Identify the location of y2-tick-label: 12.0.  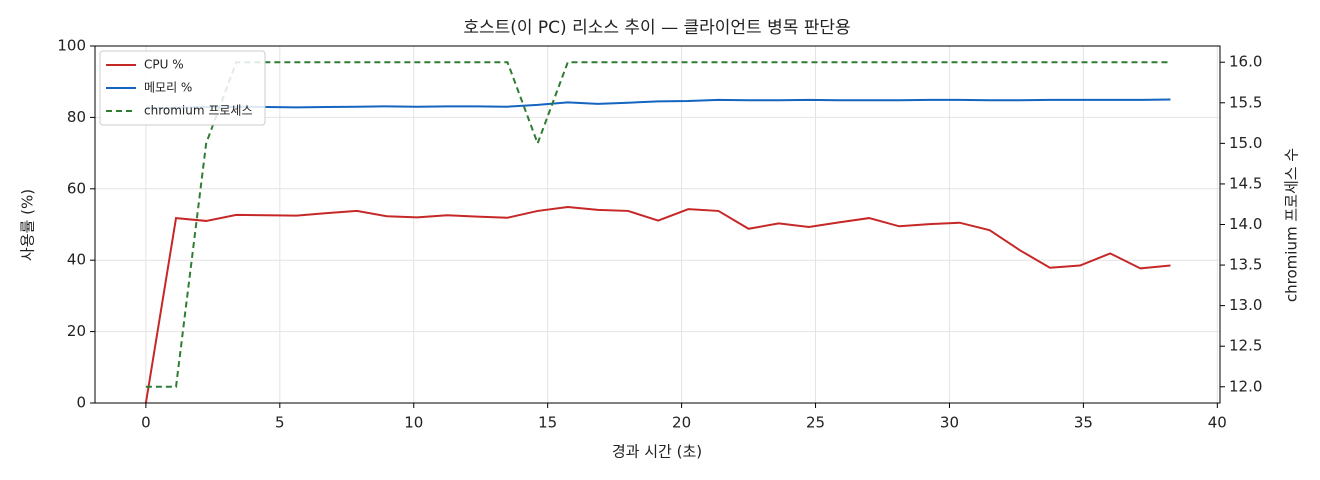
(1245, 386).